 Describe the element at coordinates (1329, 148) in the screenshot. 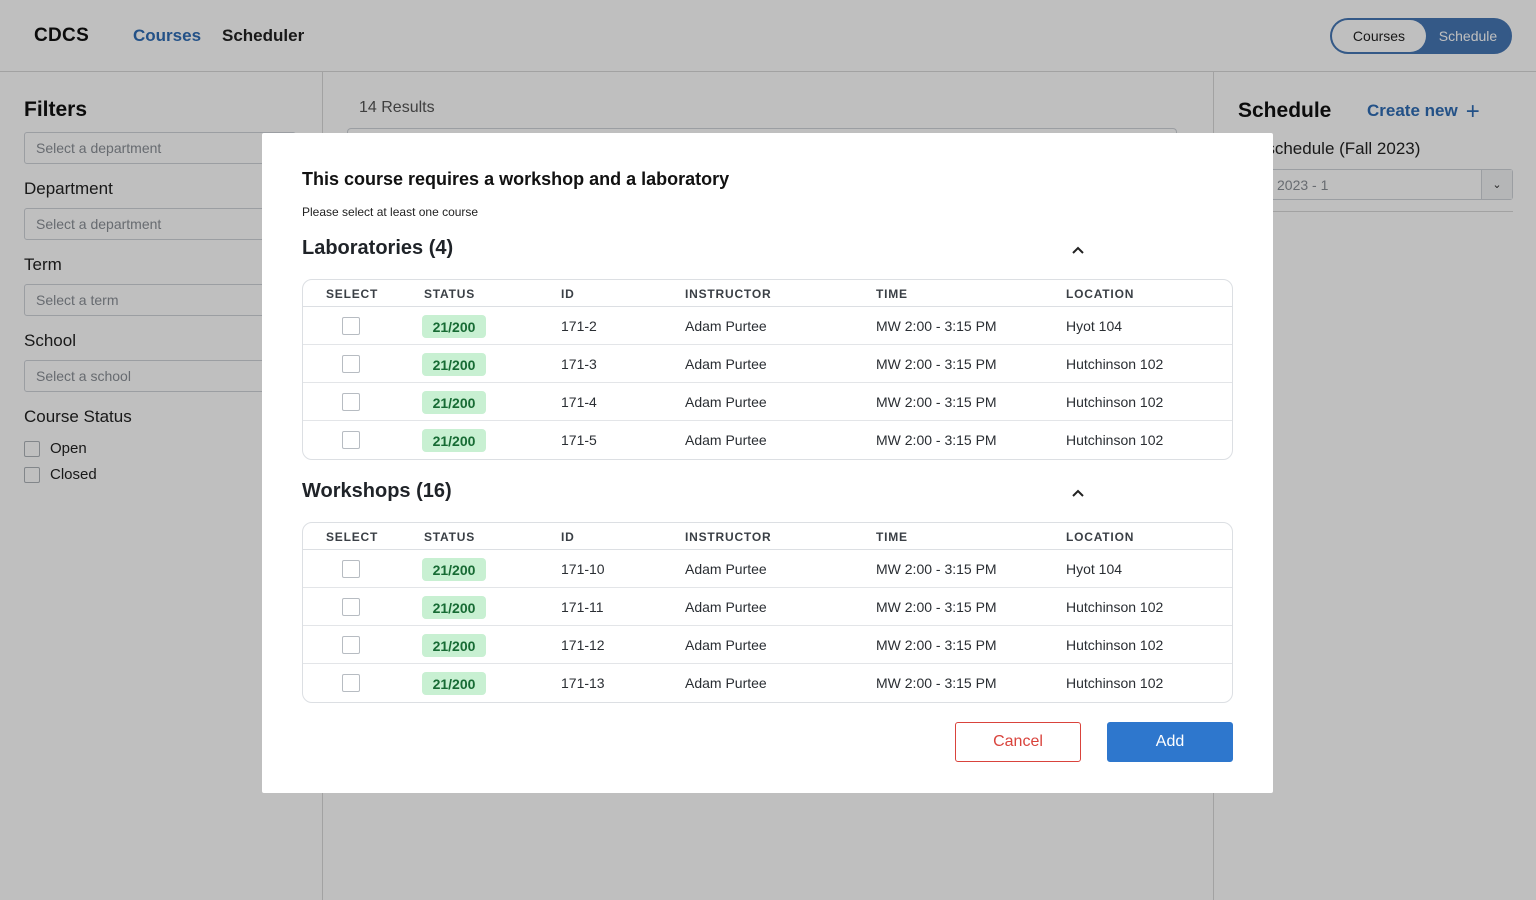

I see `current-schedule-label: ent schedule (Fall 2023)` at that location.